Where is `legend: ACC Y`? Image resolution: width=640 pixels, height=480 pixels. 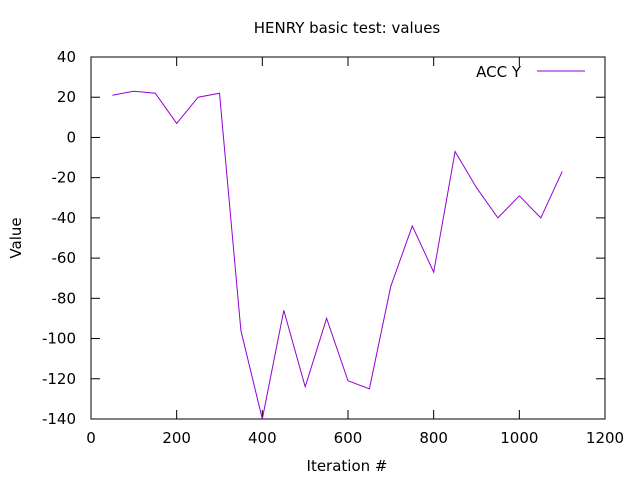 legend: ACC Y is located at coordinates (530, 72).